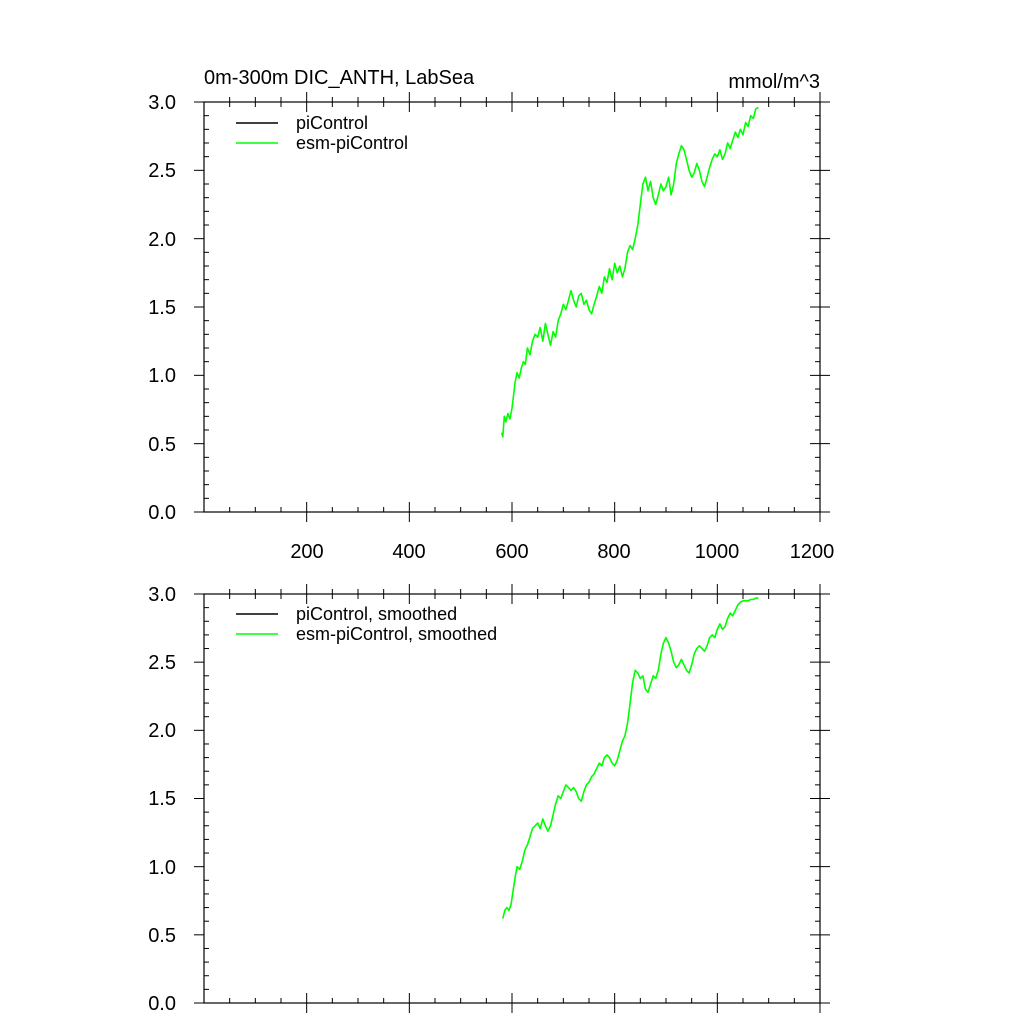 This screenshot has width=1024, height=1024. I want to click on bottom-panel-y-tick-labels: 0.0 0.5 1.0 1.5 2.0 2.5 3.0, so click(162, 799).